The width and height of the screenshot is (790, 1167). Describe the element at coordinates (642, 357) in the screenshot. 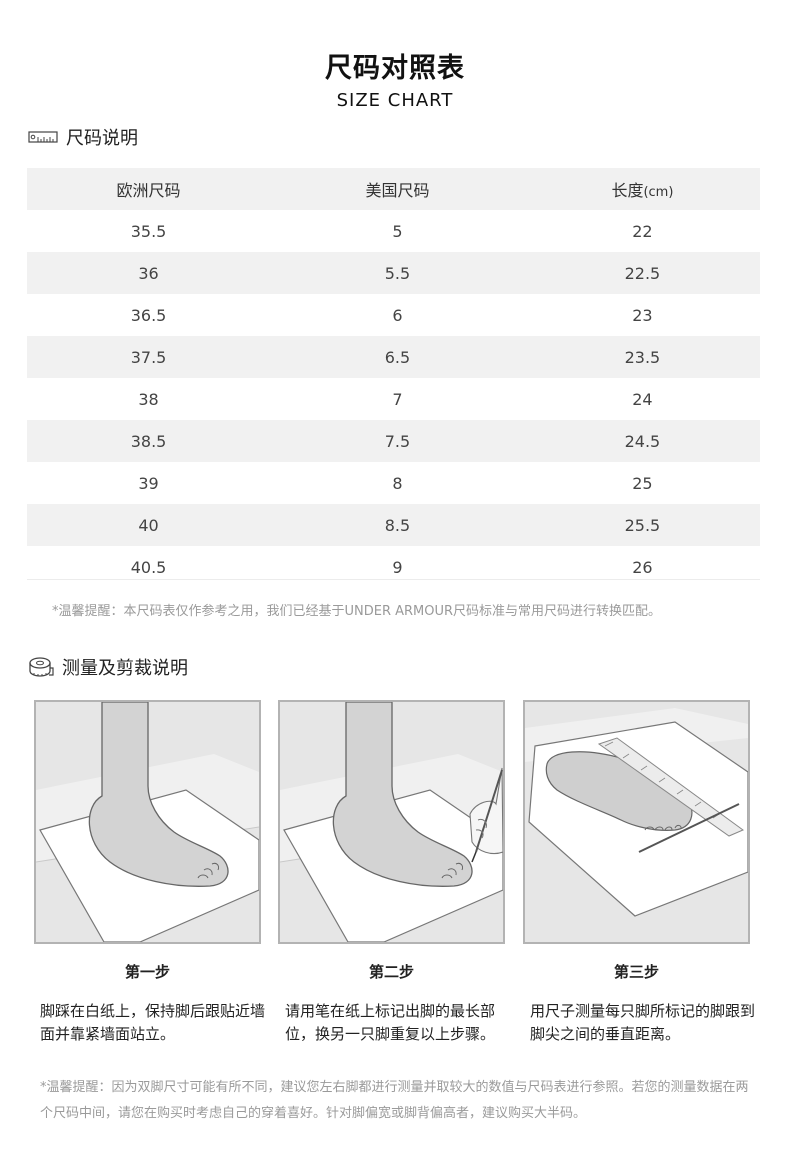

I see `length-cell: 23.5` at that location.